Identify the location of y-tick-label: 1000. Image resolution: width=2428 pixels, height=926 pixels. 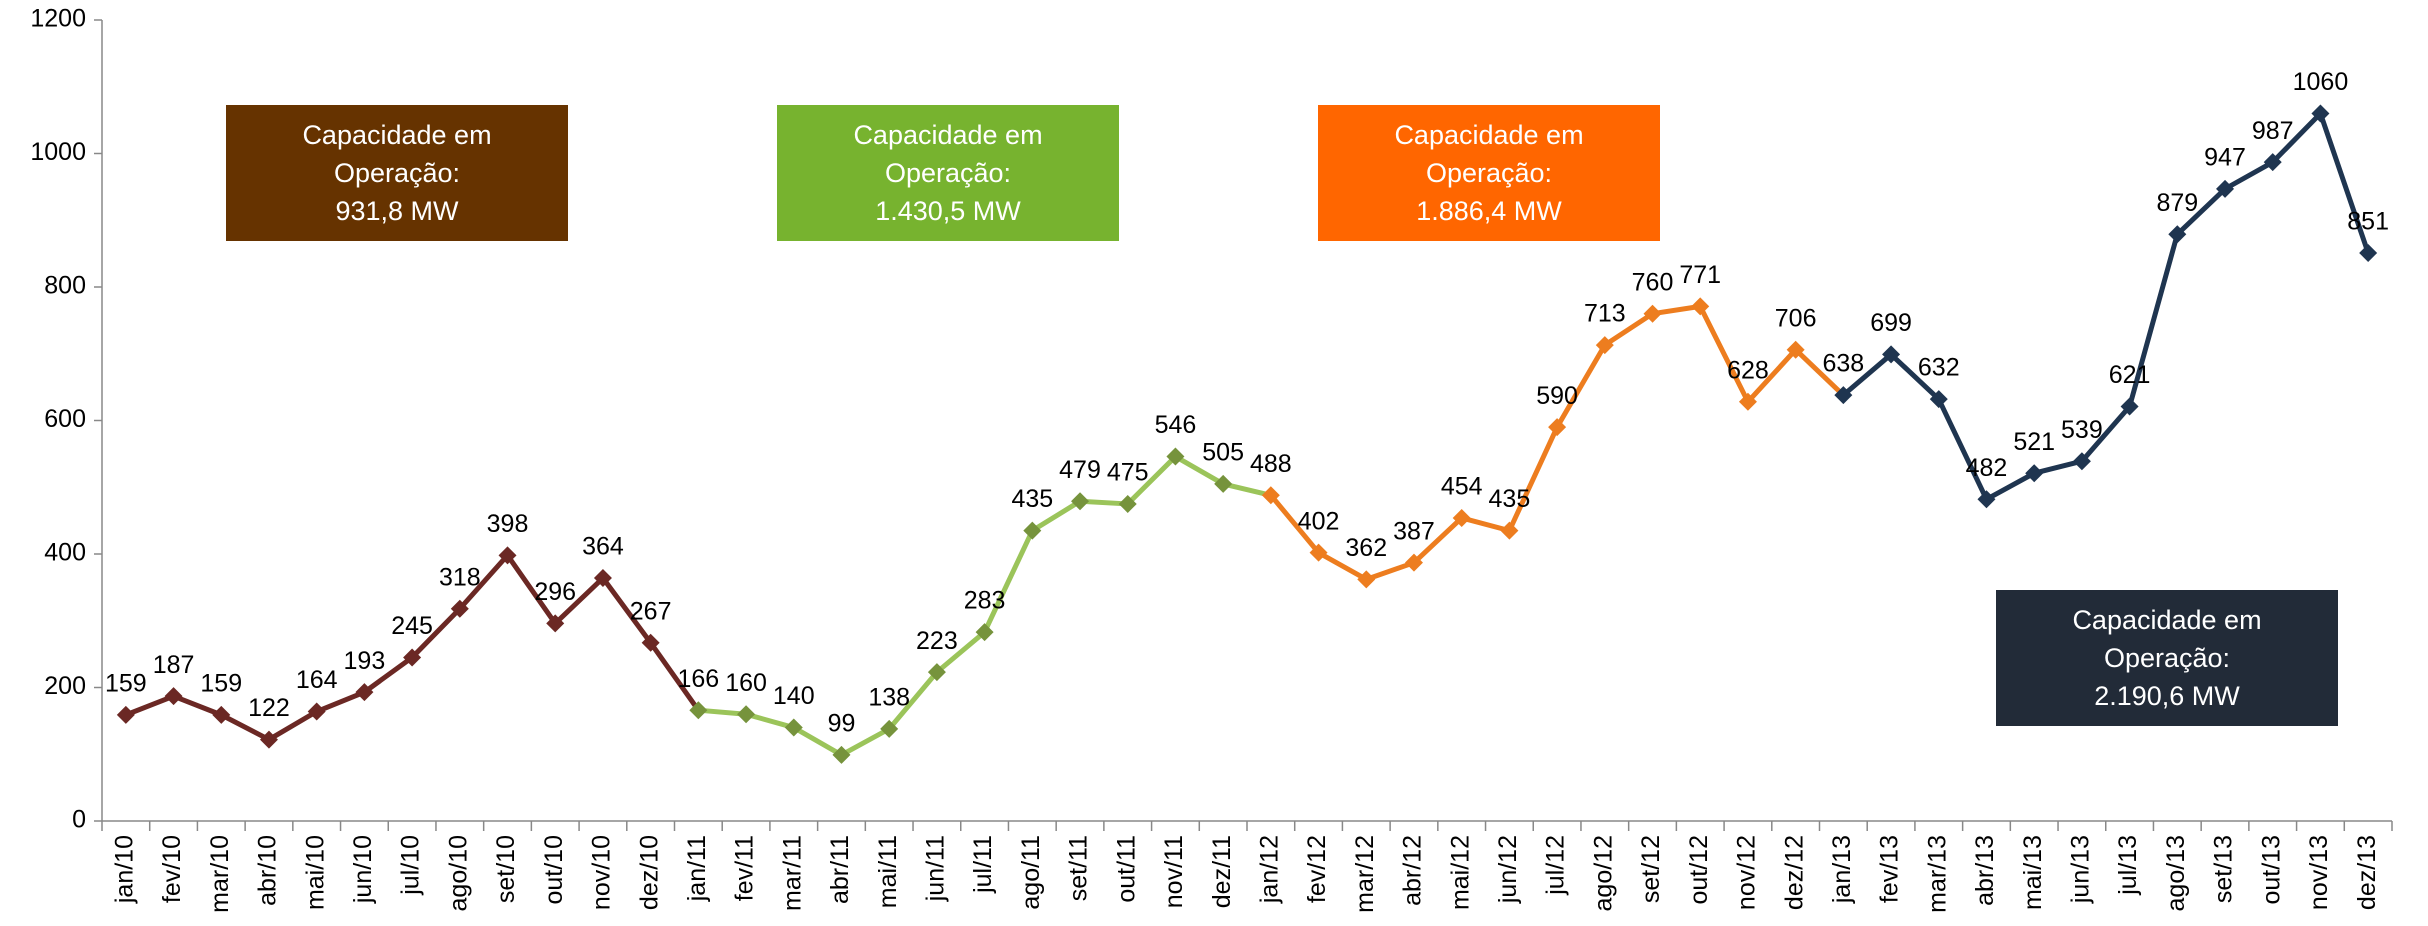
(58, 152).